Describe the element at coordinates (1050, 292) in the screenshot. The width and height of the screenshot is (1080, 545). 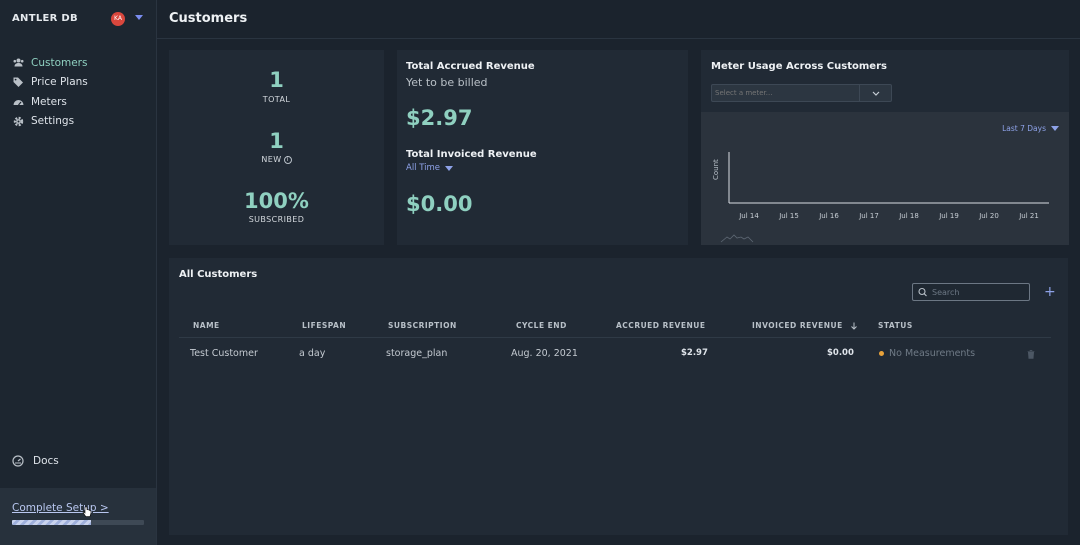
I see `add-customer-button: +` at that location.